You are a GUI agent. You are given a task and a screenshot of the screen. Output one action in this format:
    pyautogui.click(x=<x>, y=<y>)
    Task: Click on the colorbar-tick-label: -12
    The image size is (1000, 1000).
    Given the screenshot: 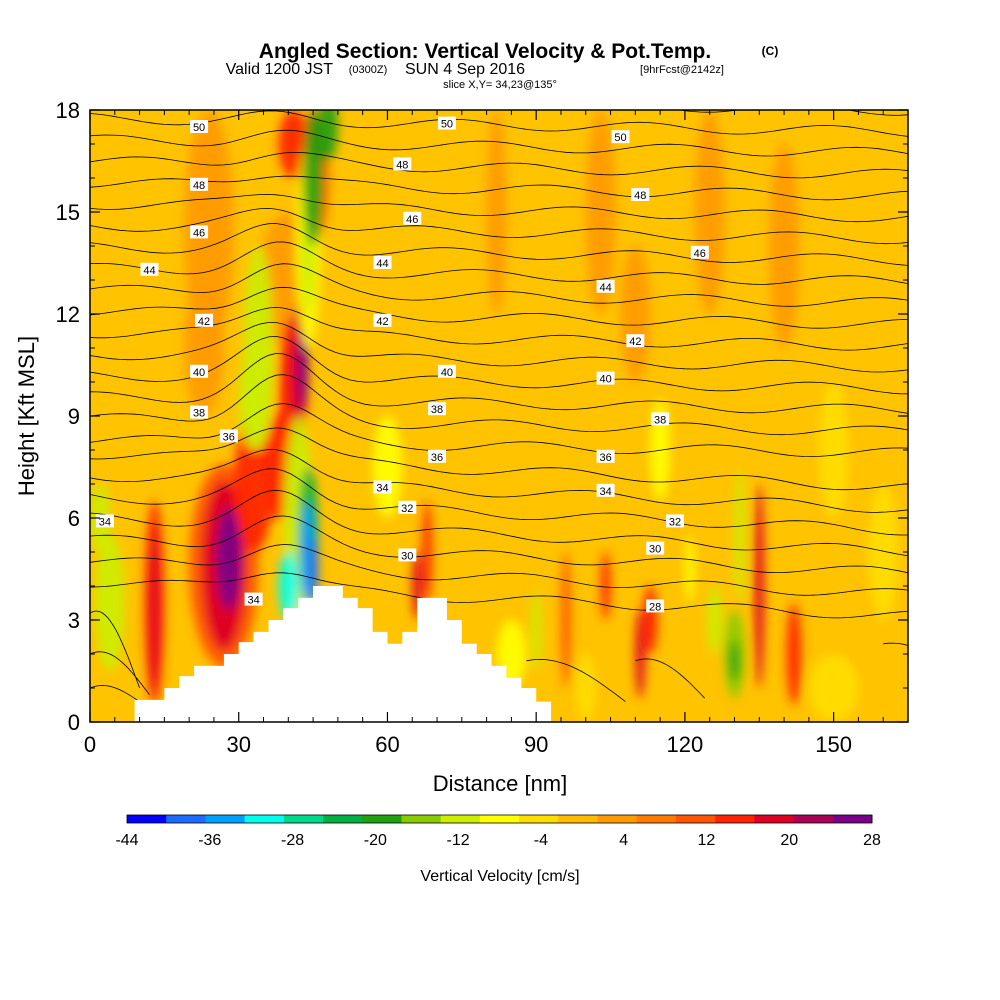 What is the action you would take?
    pyautogui.click(x=458, y=840)
    